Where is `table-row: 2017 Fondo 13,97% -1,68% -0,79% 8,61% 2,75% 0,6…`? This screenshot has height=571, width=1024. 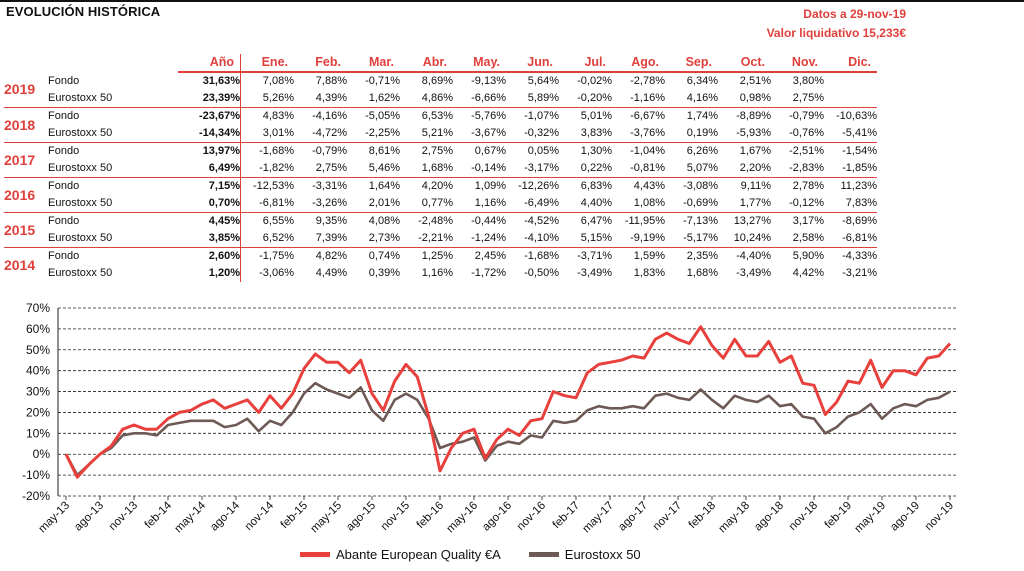
table-row: 2017 Fondo 13,97% -1,68% -0,79% 8,61% 2,75% 0,6… is located at coordinates (440, 160).